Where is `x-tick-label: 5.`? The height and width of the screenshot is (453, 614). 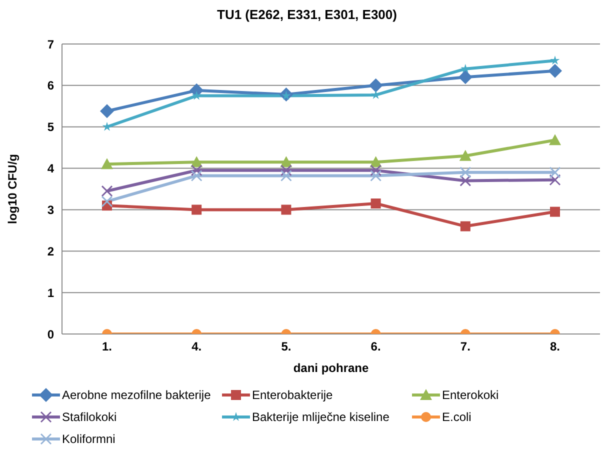
x-tick-label: 5. is located at coordinates (286, 347).